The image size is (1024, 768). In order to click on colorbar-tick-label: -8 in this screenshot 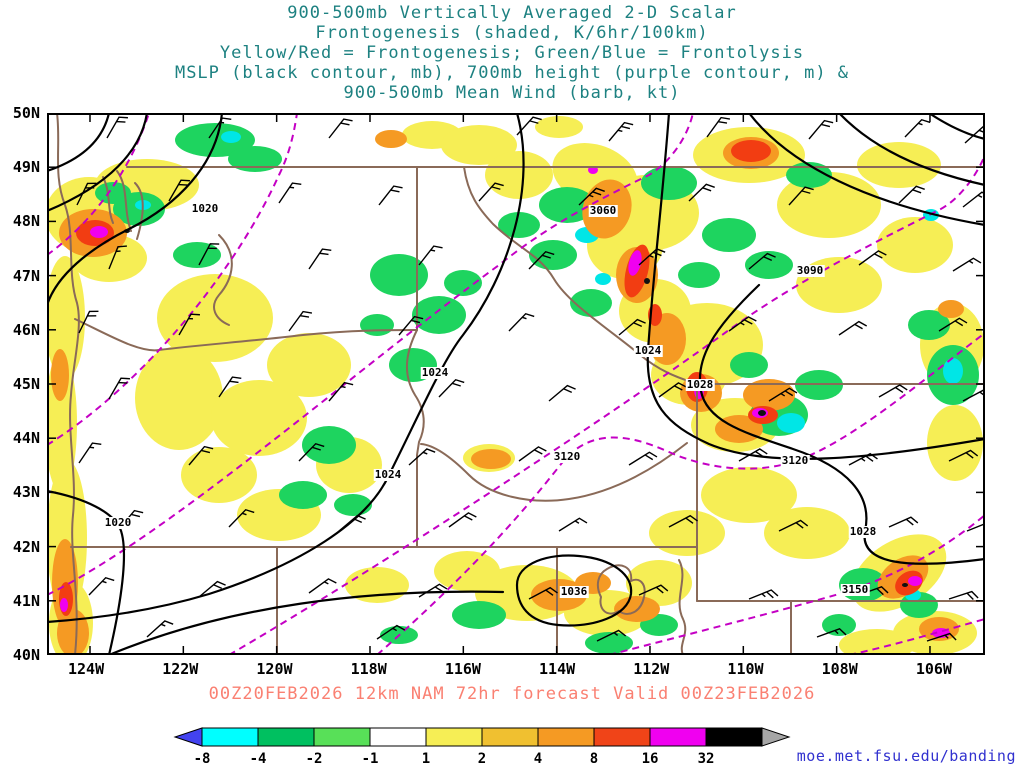, I will do `click(202, 759)`.